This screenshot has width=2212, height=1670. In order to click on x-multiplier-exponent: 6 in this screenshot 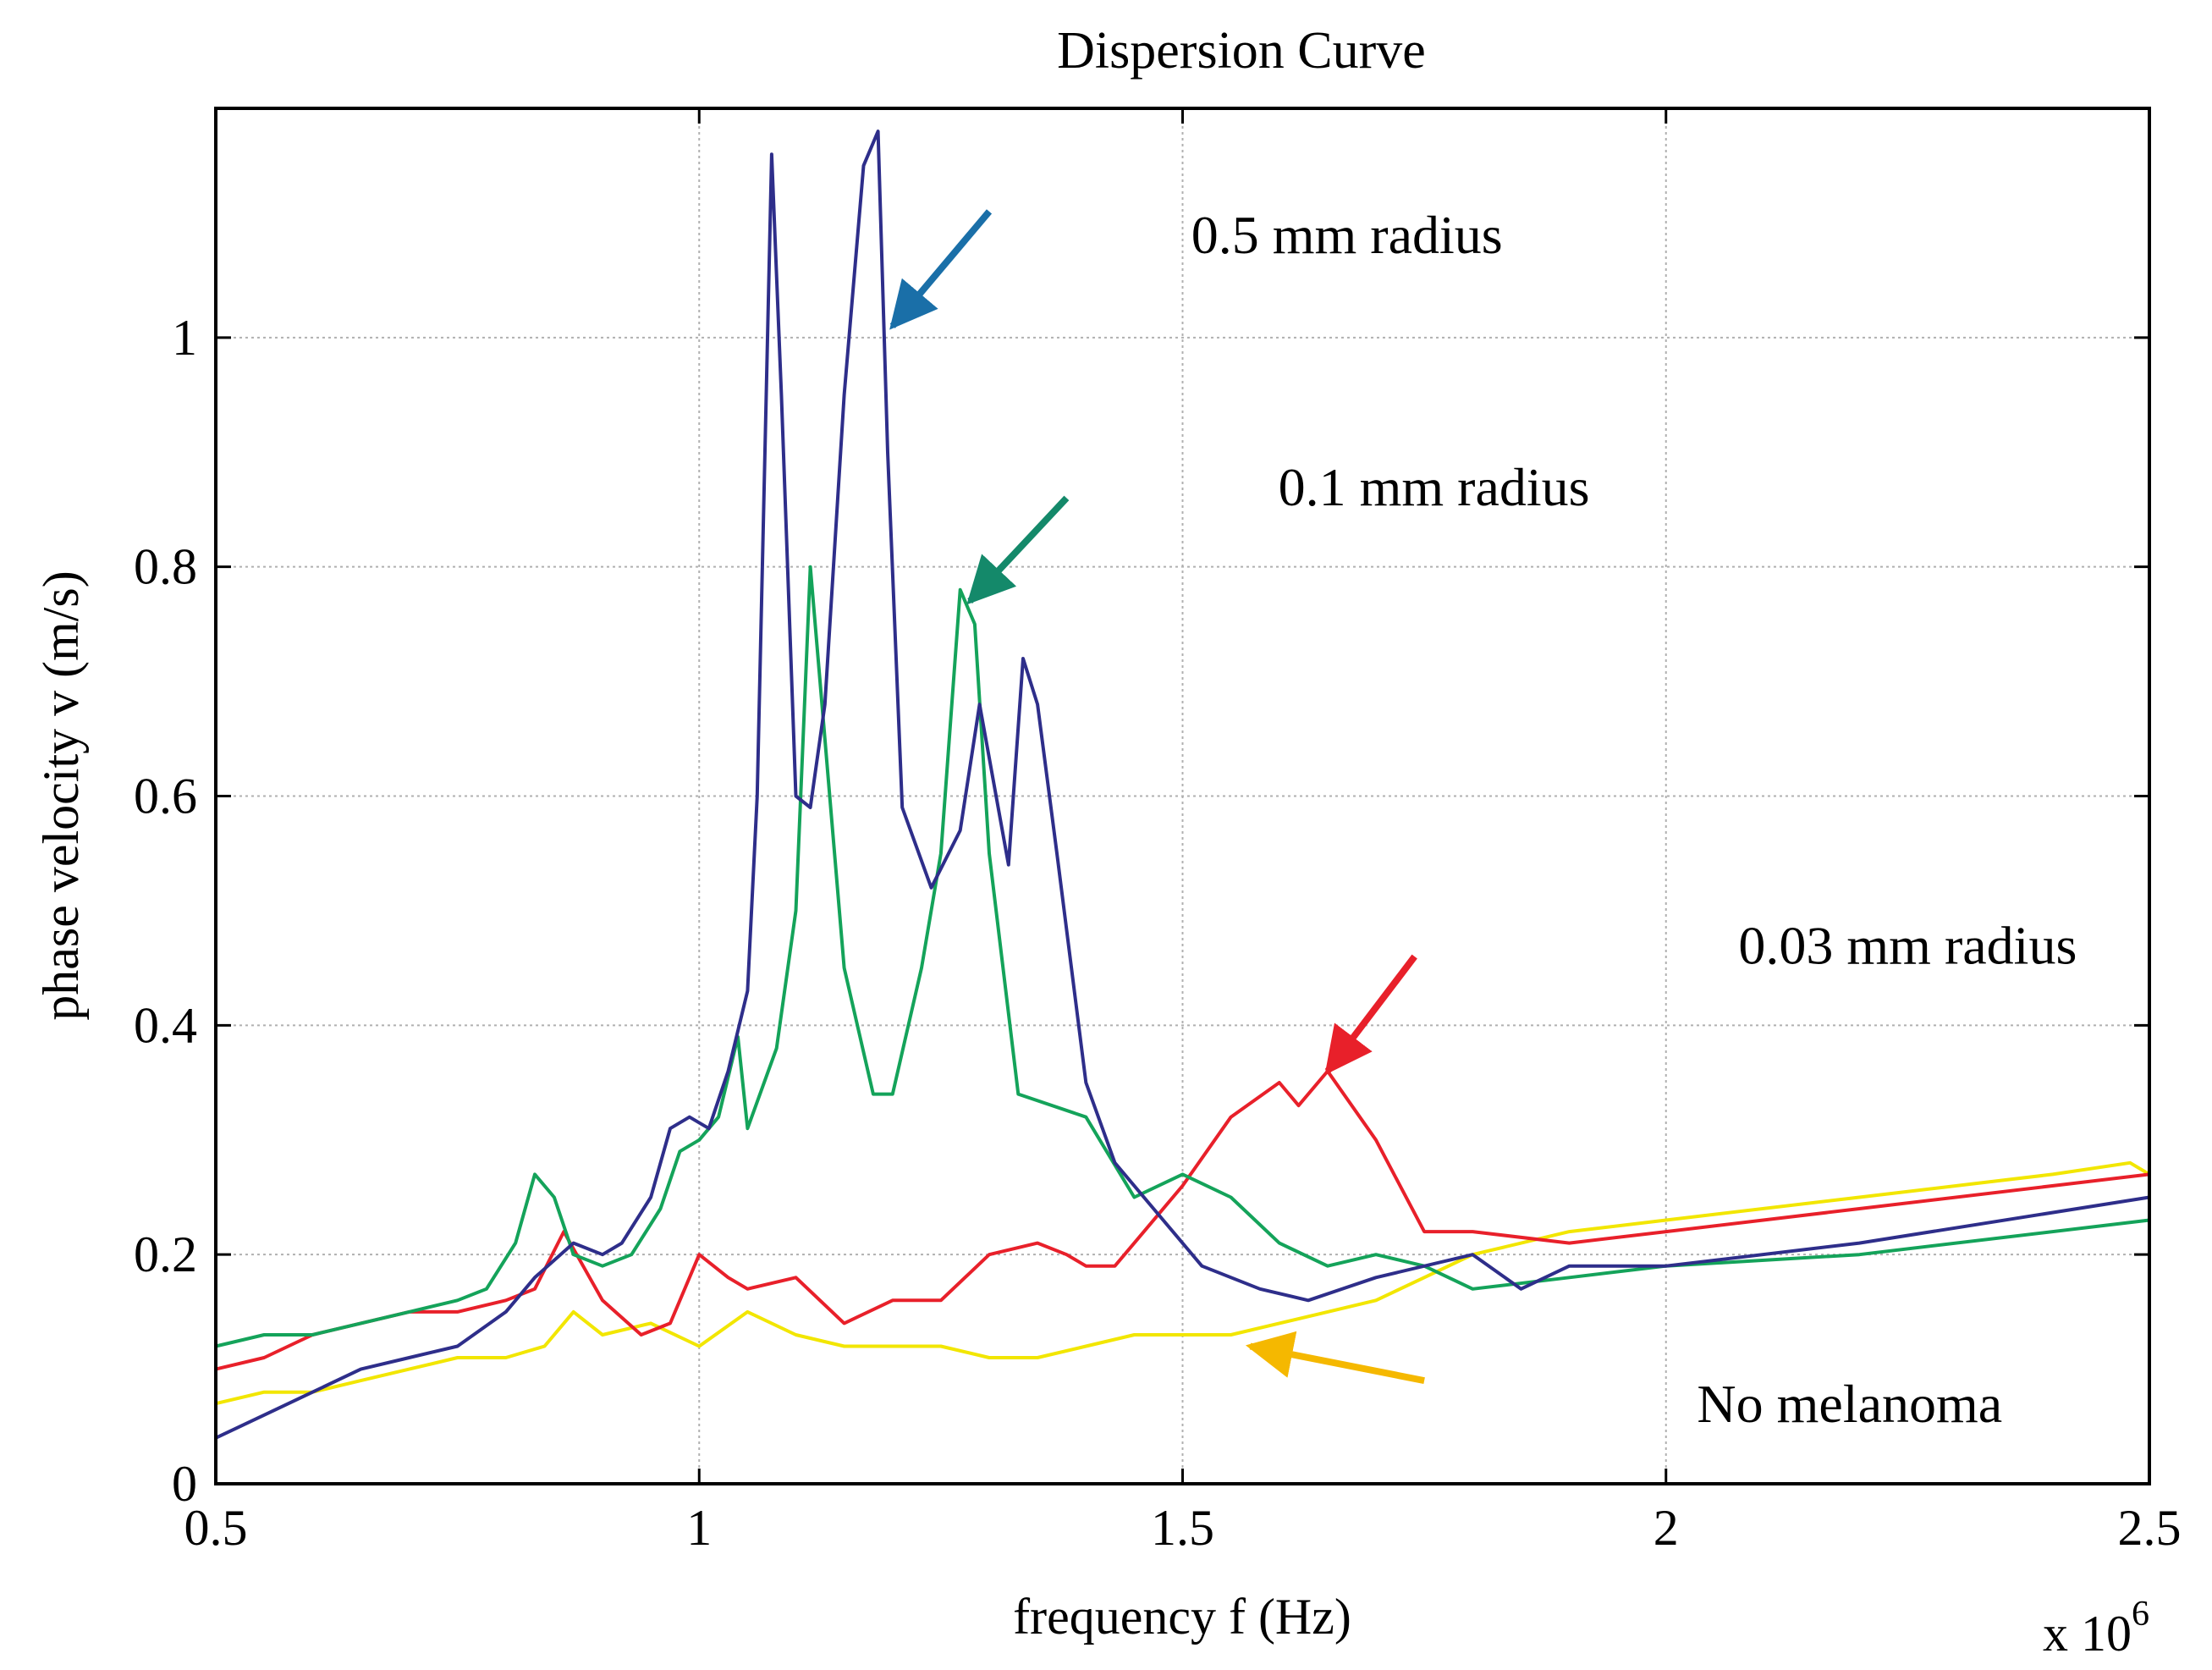, I will do `click(2140, 1614)`.